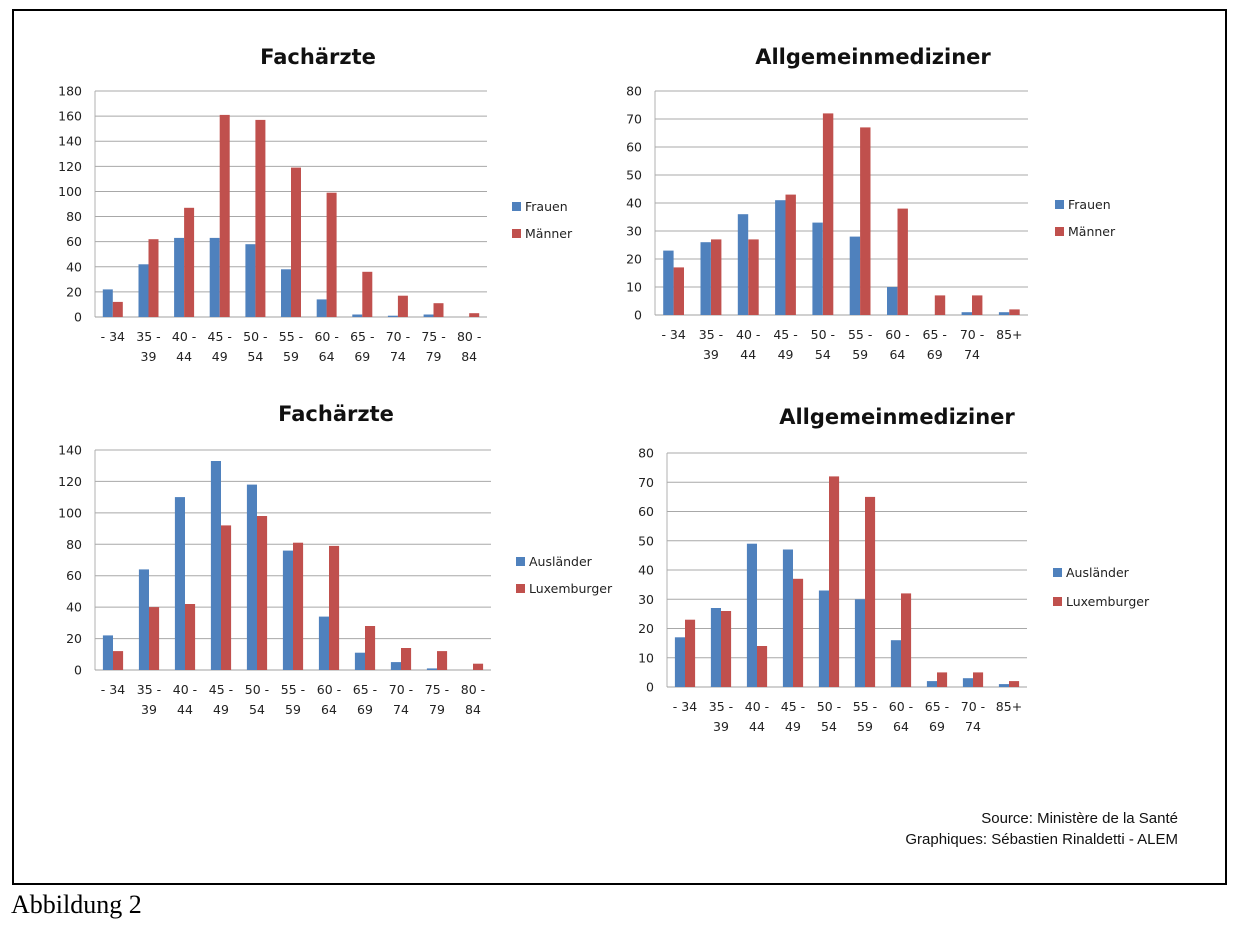  Describe the element at coordinates (1098, 572) in the screenshot. I see `legend-label: Ausländer` at that location.